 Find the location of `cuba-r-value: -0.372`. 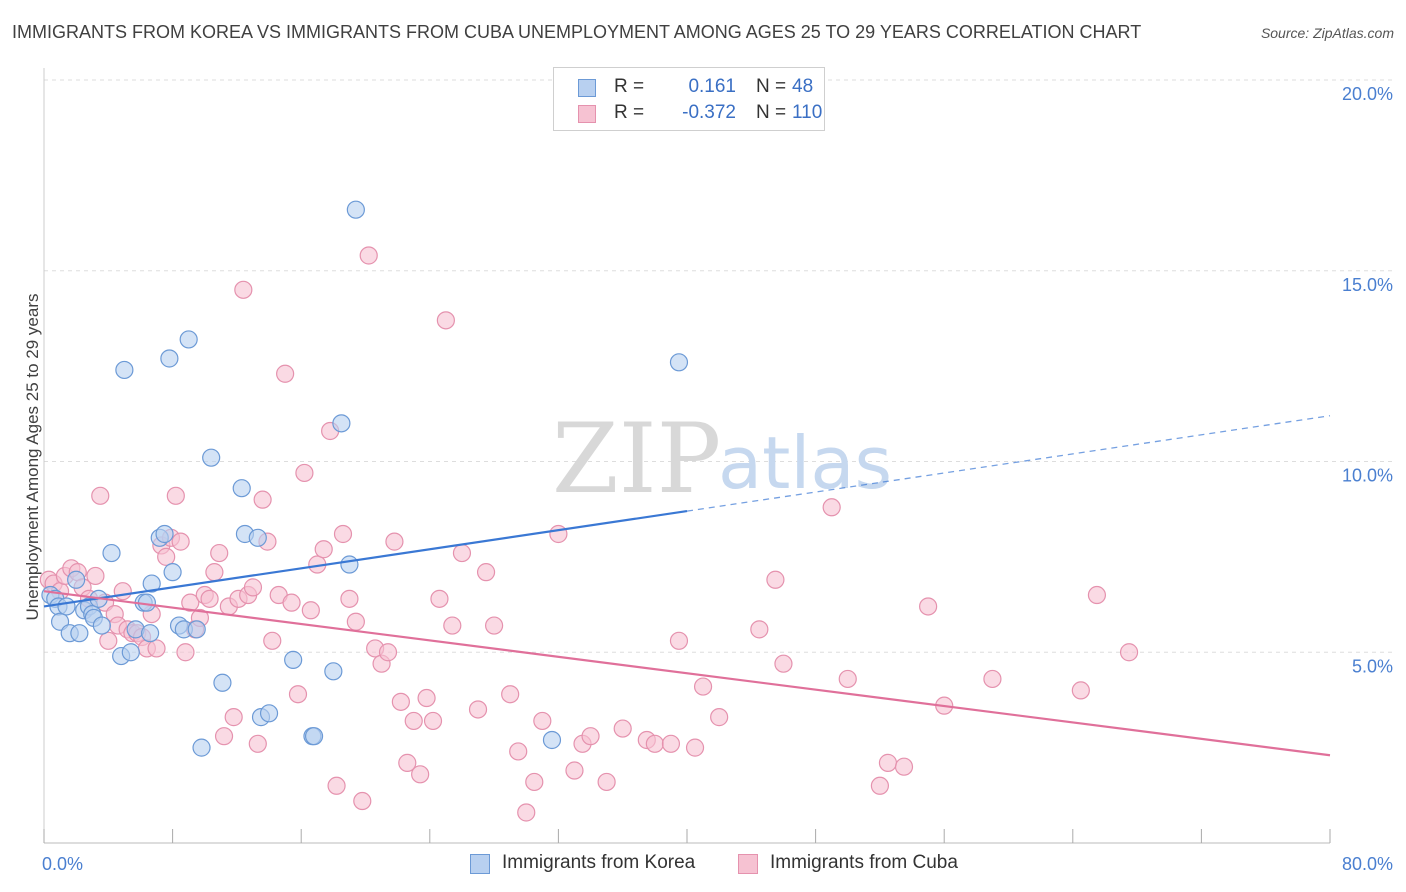

cuba-r-value: -0.372 is located at coordinates (709, 112).